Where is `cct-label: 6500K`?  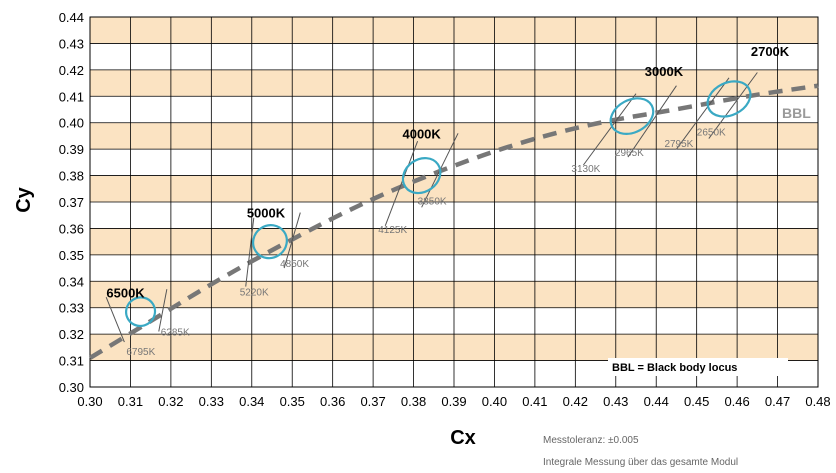
cct-label: 6500K is located at coordinates (125, 293).